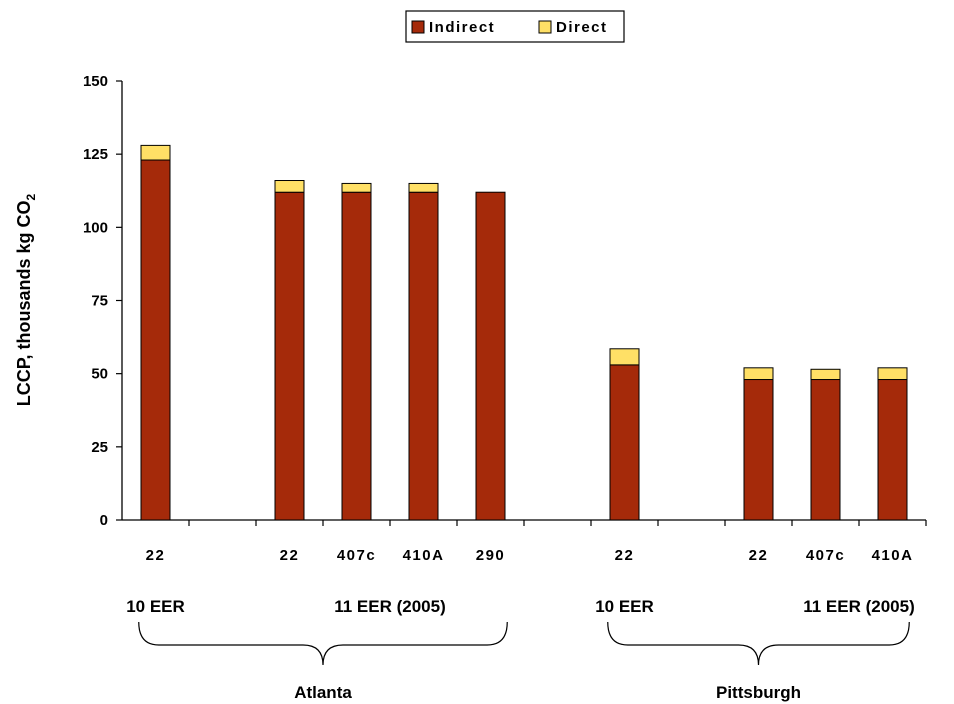 This screenshot has width=954, height=704. I want to click on legend: Indirect Direct, so click(515, 26).